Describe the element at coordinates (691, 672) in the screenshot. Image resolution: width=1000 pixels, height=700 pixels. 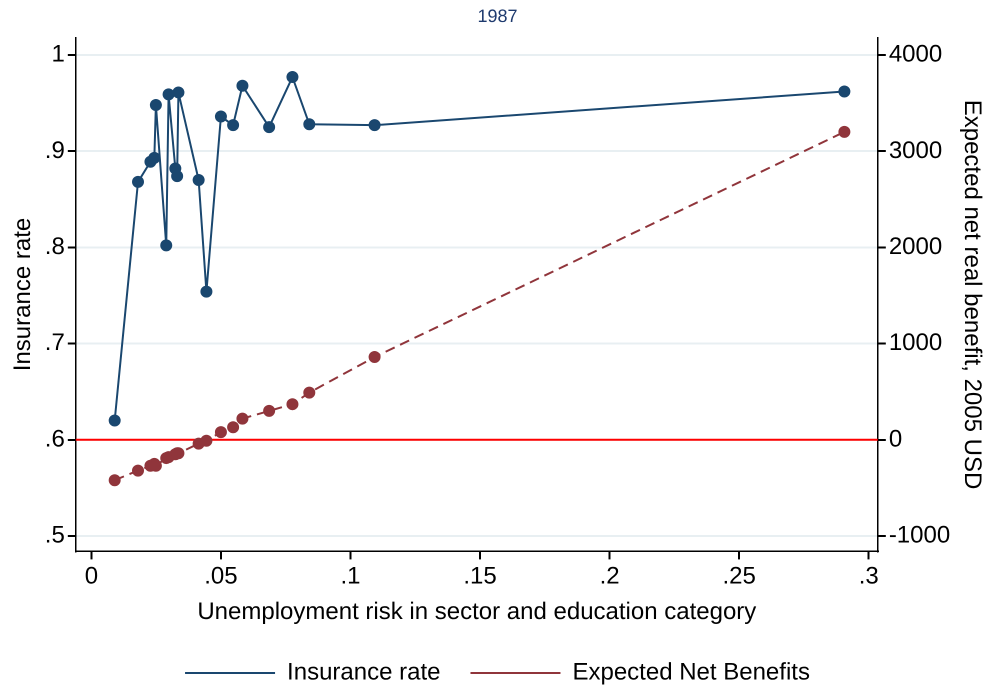
I see `legend-label: Expected Net Benefits` at that location.